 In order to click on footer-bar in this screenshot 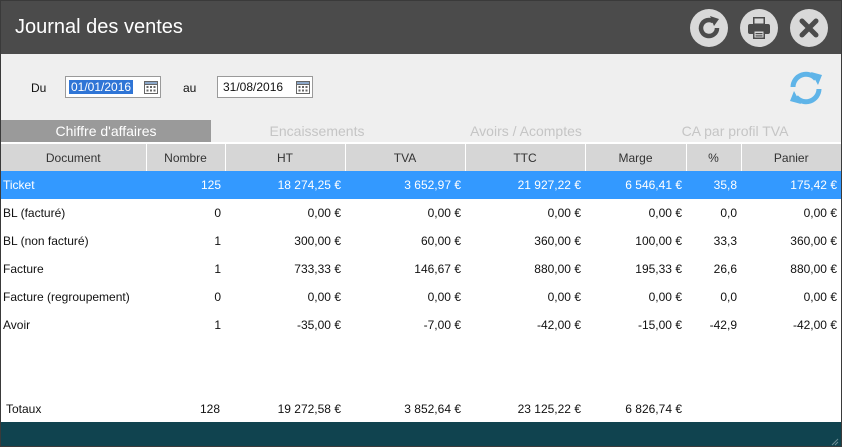, I will do `click(421, 434)`.